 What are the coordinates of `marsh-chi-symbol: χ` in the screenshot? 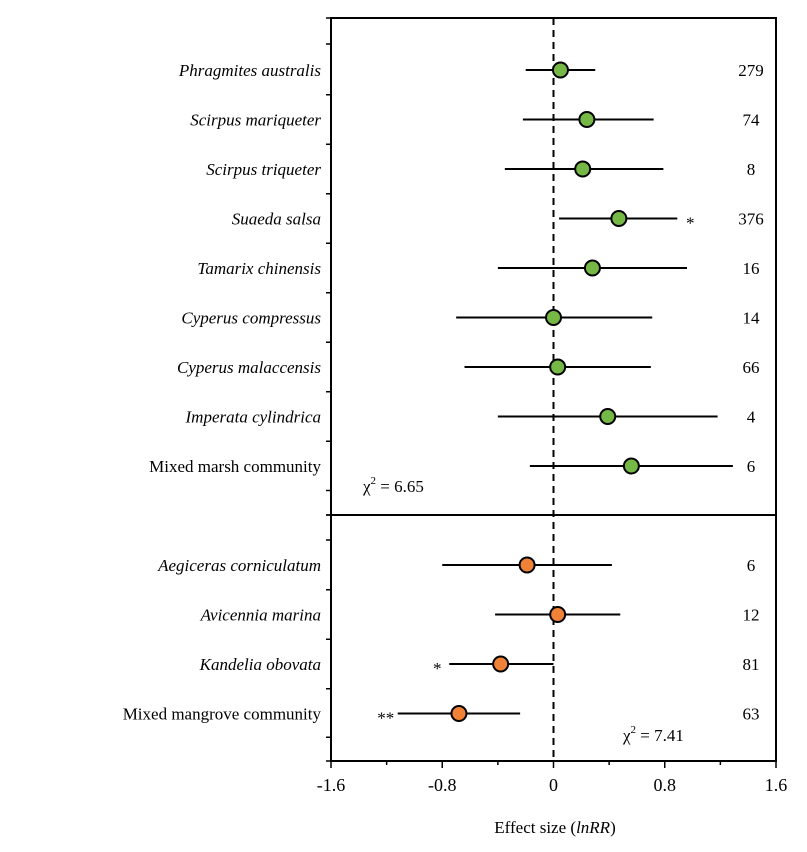 It's located at (366, 486).